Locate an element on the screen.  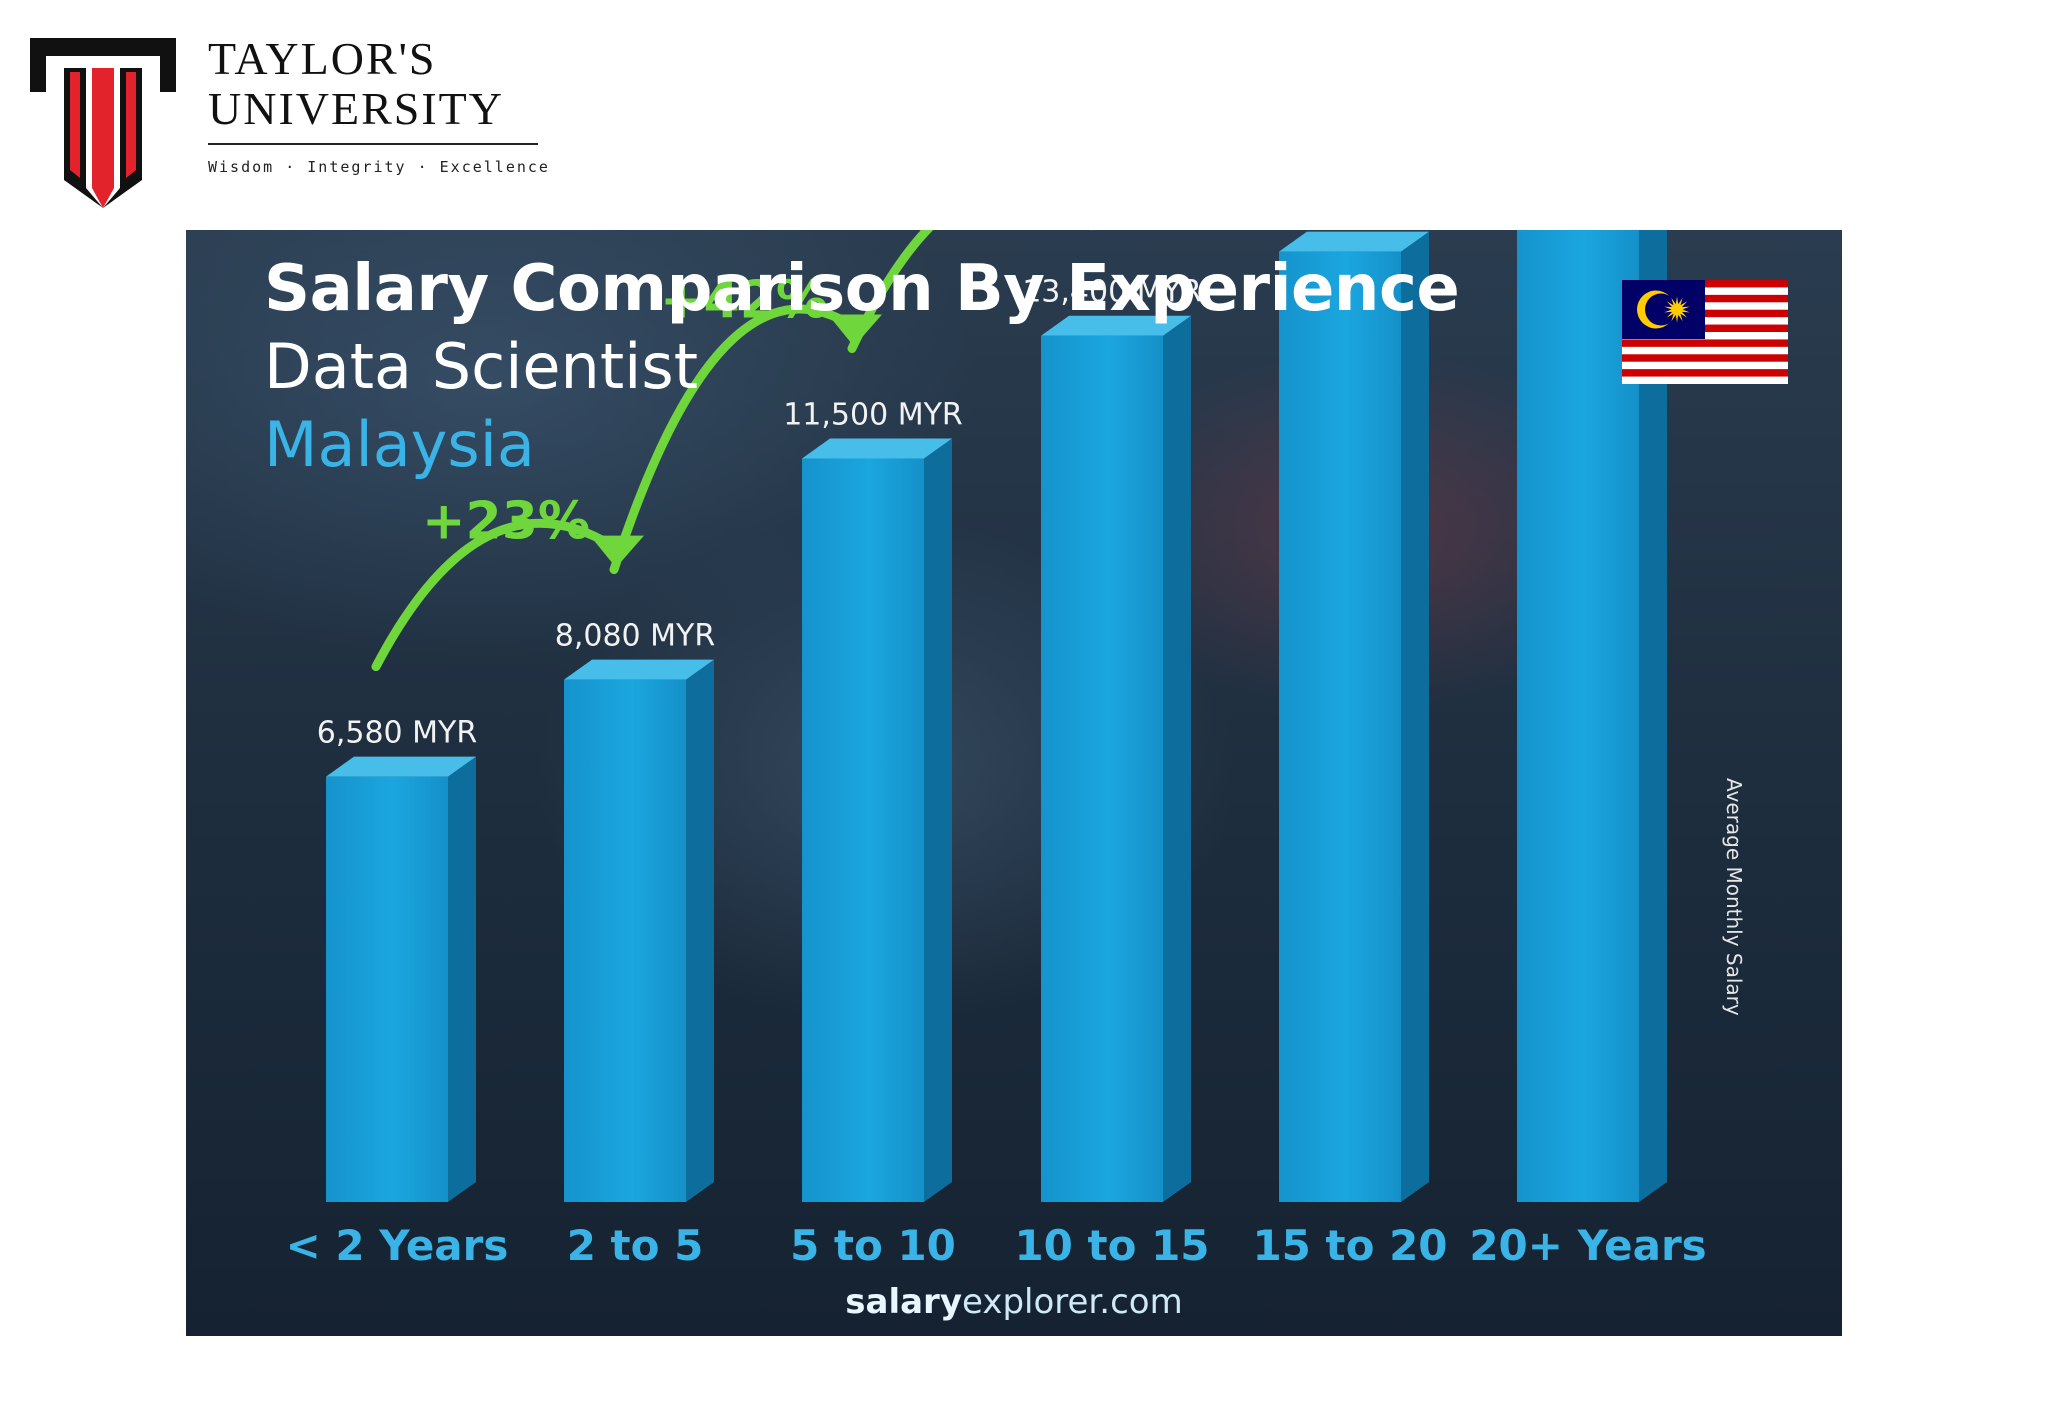
chart-title: Salary Comparison By Experience is located at coordinates (862, 289).